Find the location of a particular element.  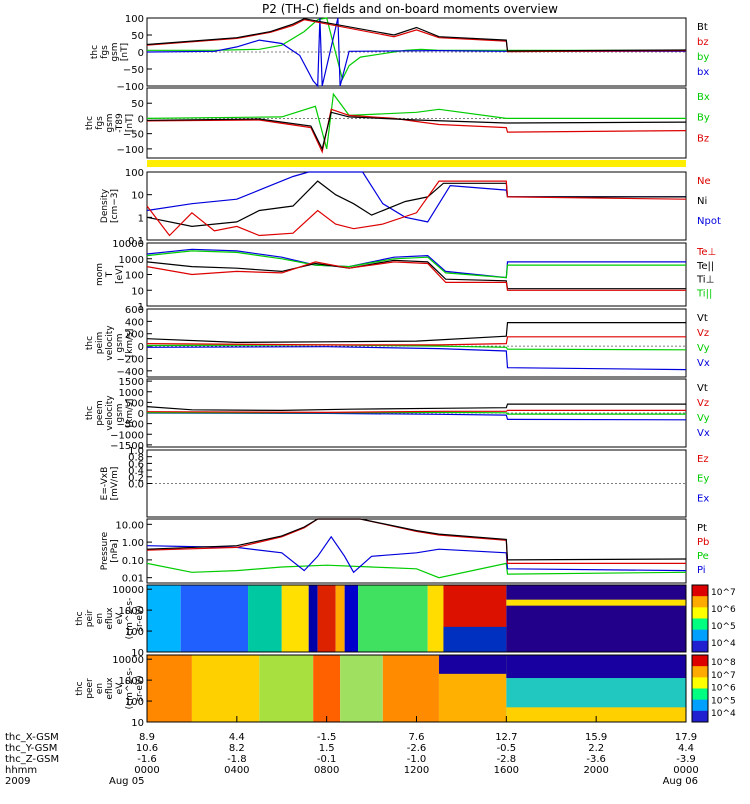

y-axis-label: en is located at coordinates (100, 688).